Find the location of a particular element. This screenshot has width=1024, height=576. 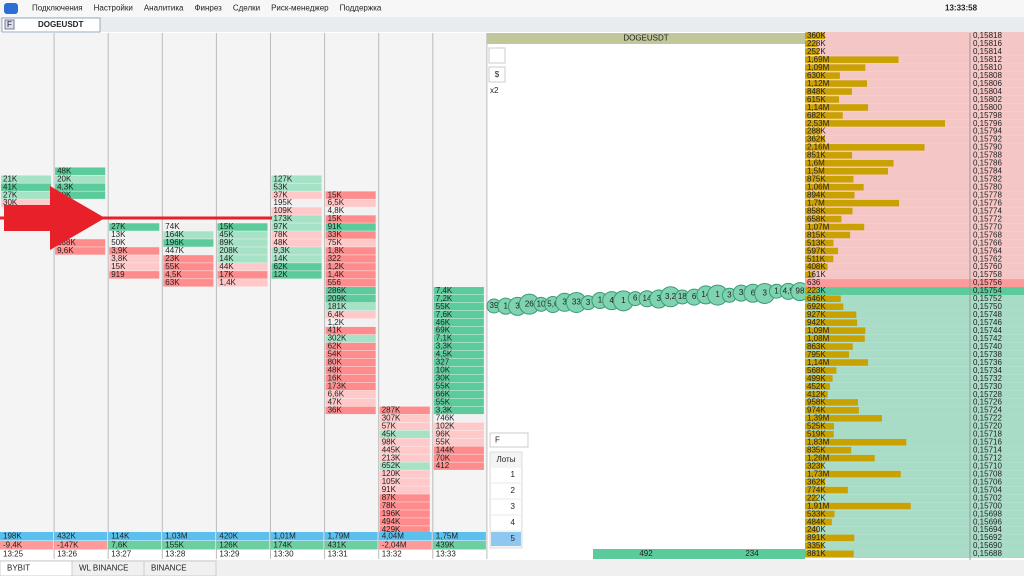

cluster-volume: 27K is located at coordinates (118, 226).